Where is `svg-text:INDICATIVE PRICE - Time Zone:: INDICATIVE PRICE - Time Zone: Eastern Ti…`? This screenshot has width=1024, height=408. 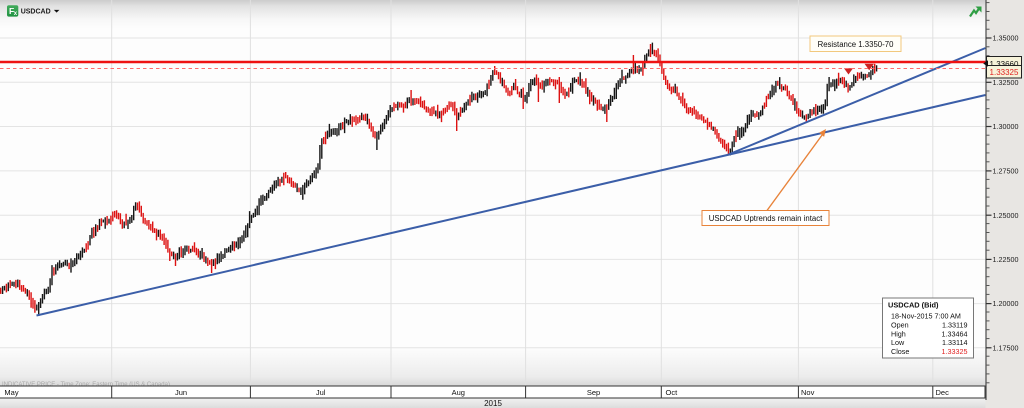 svg-text:INDICATIVE PRICE - Time Zone:: INDICATIVE PRICE - Time Zone: Eastern Ti… is located at coordinates (86, 385).